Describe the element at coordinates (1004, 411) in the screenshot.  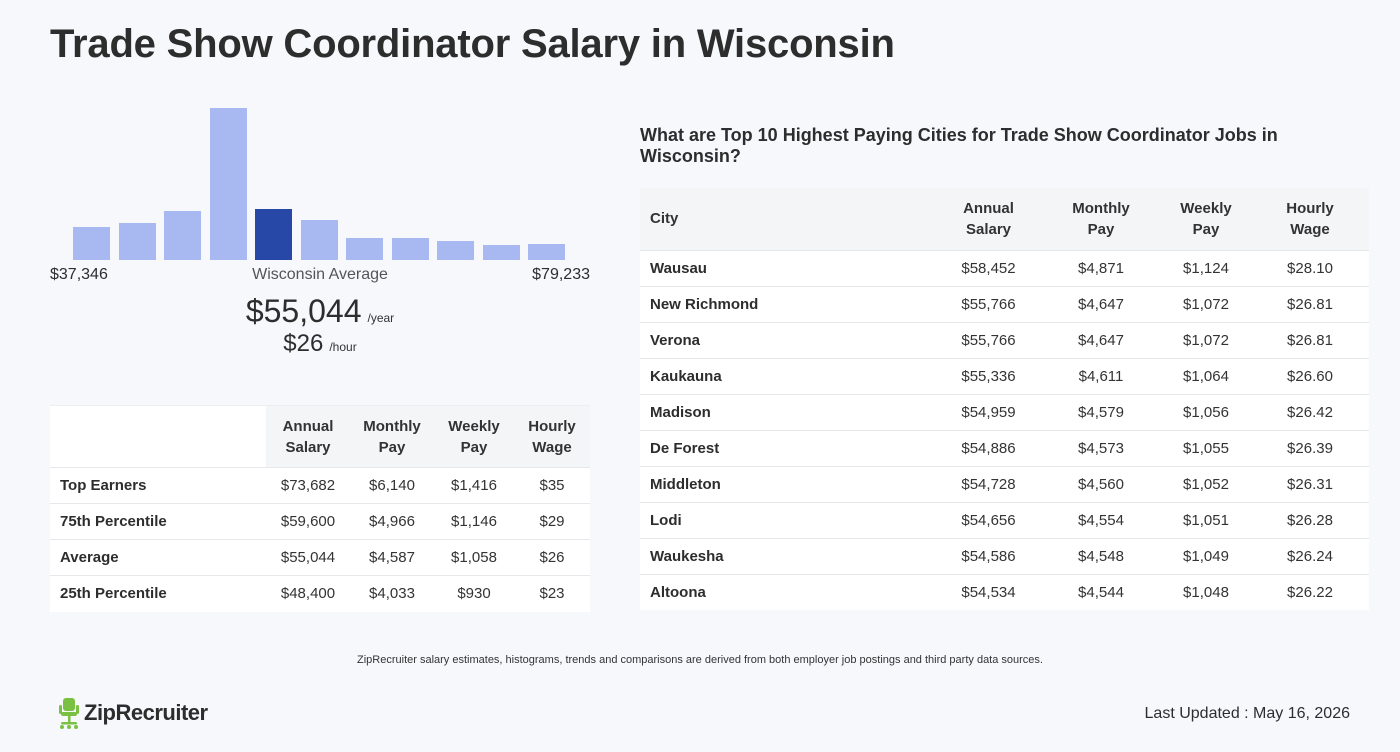
I see `table-row: Madison $54,959 $4,579 $1,056 $26.42` at that location.